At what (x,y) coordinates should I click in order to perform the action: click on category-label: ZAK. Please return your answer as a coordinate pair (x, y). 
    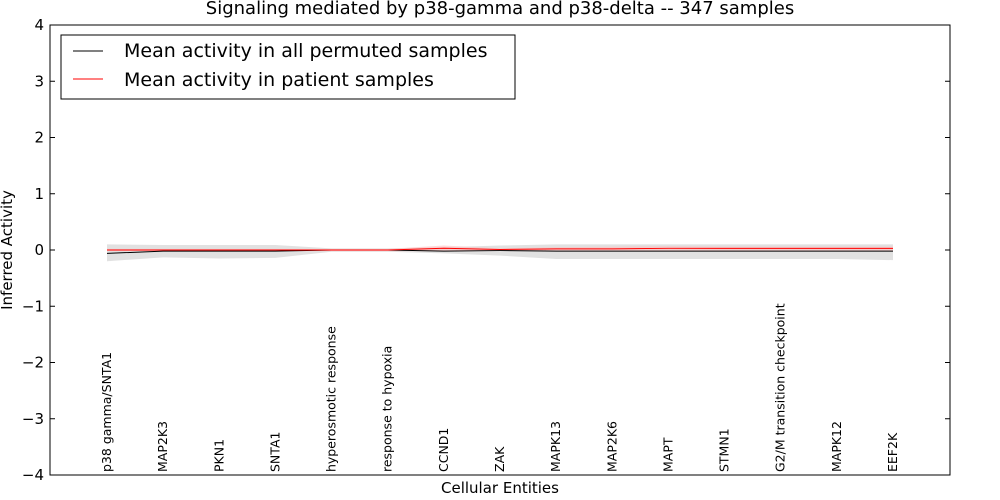
    Looking at the image, I should click on (499, 459).